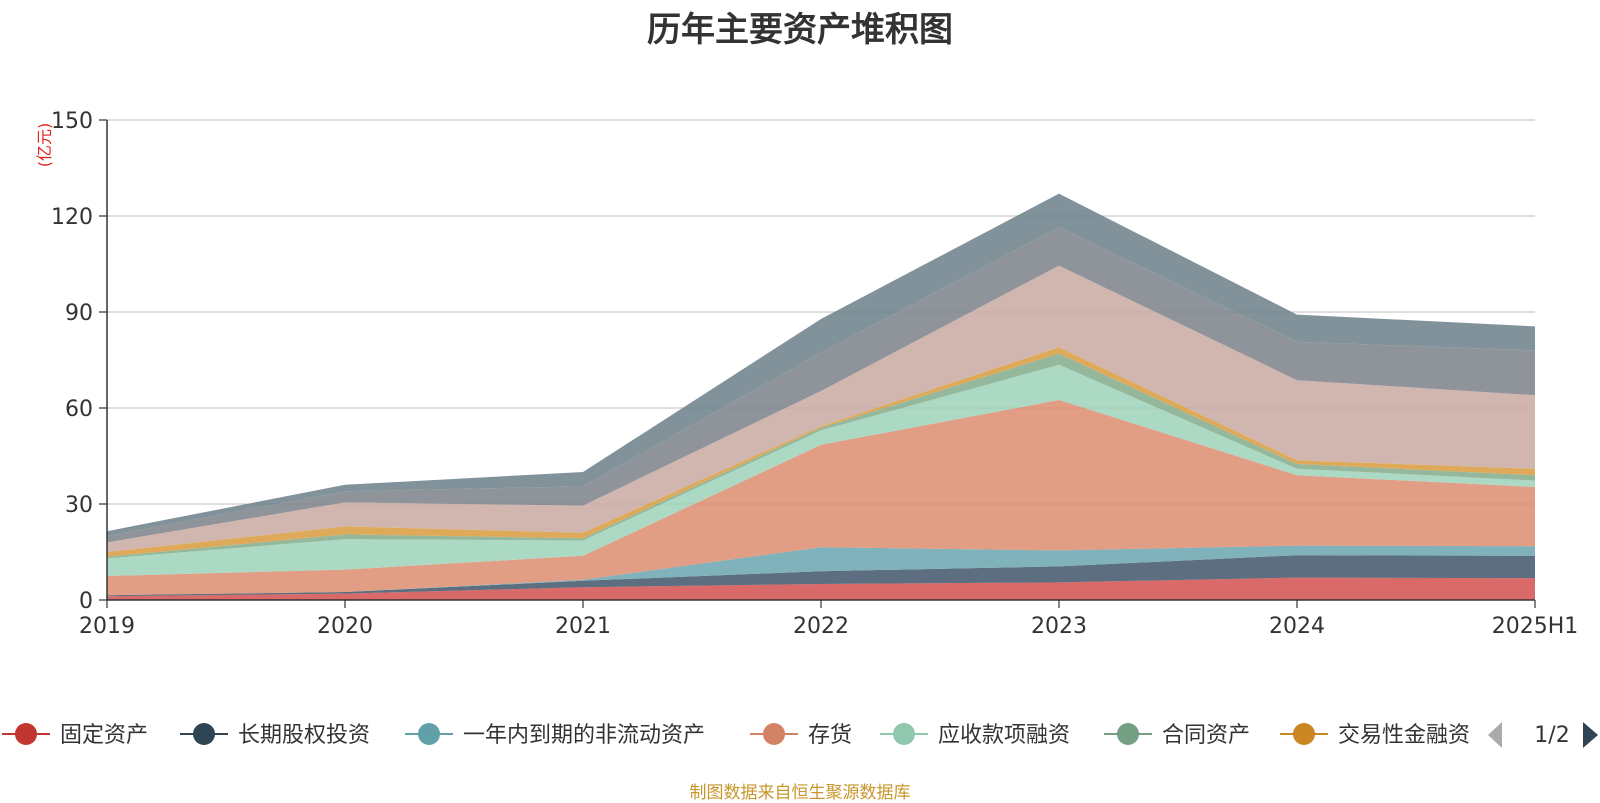 Image resolution: width=1600 pixels, height=803 pixels. I want to click on y-axis-unit-label: (亿元), so click(44, 145).